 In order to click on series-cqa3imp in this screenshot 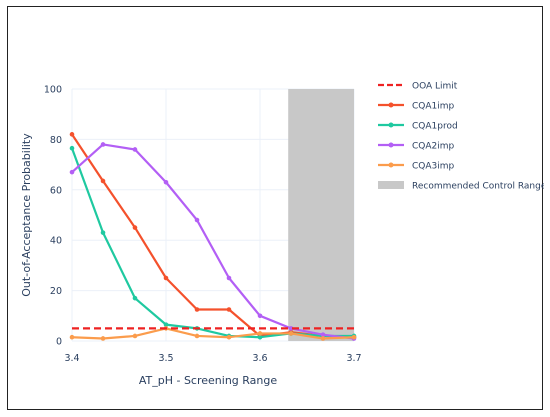, I will do `click(213, 333)`.